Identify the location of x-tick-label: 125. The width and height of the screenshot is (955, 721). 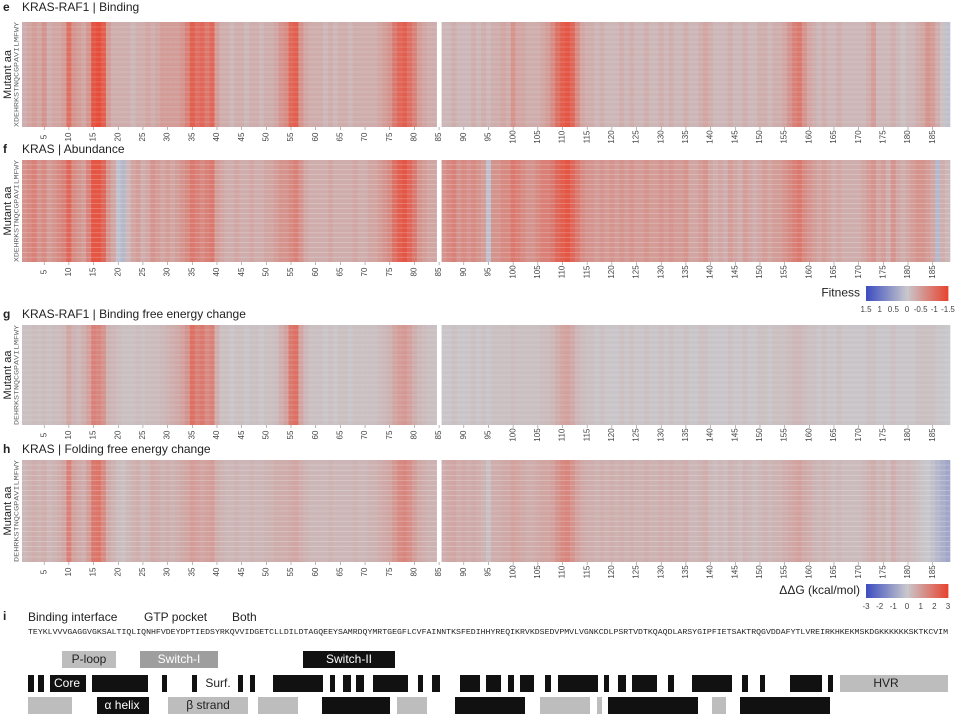
(636, 272).